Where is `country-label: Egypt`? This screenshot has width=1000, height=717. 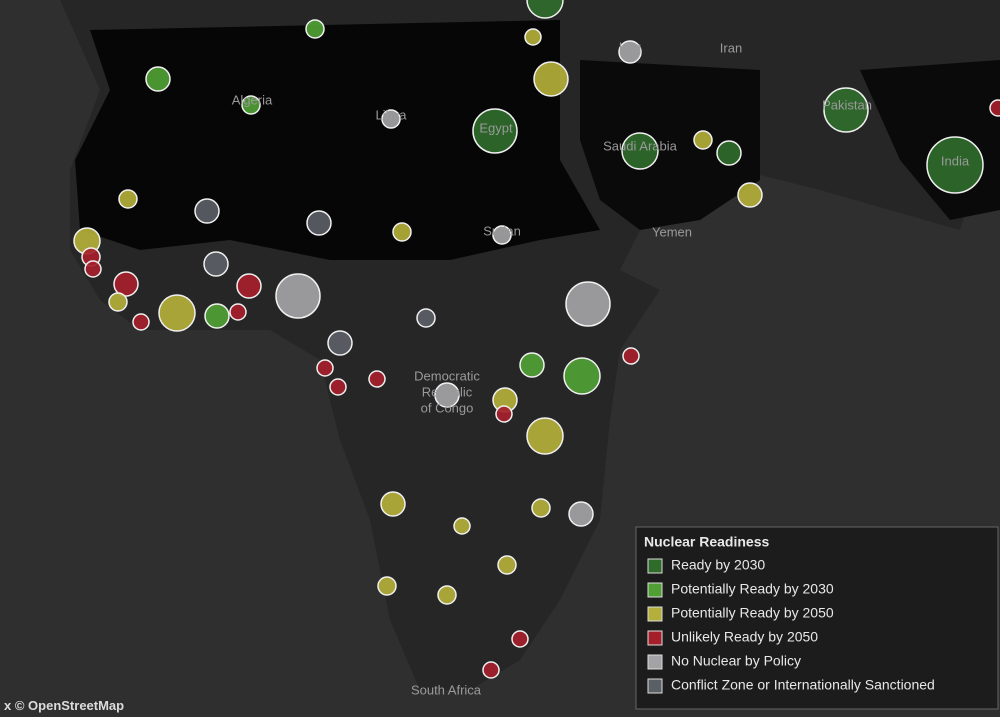
country-label: Egypt is located at coordinates (496, 127).